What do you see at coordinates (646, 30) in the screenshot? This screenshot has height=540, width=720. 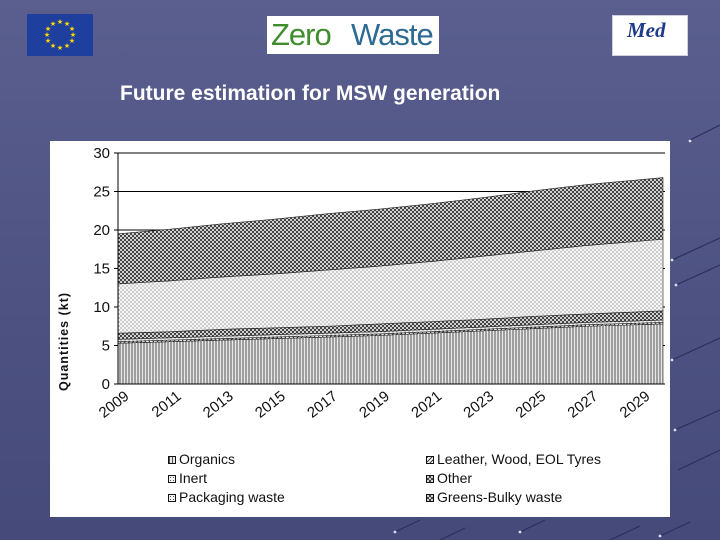 I see `logo-med-text: Med` at bounding box center [646, 30].